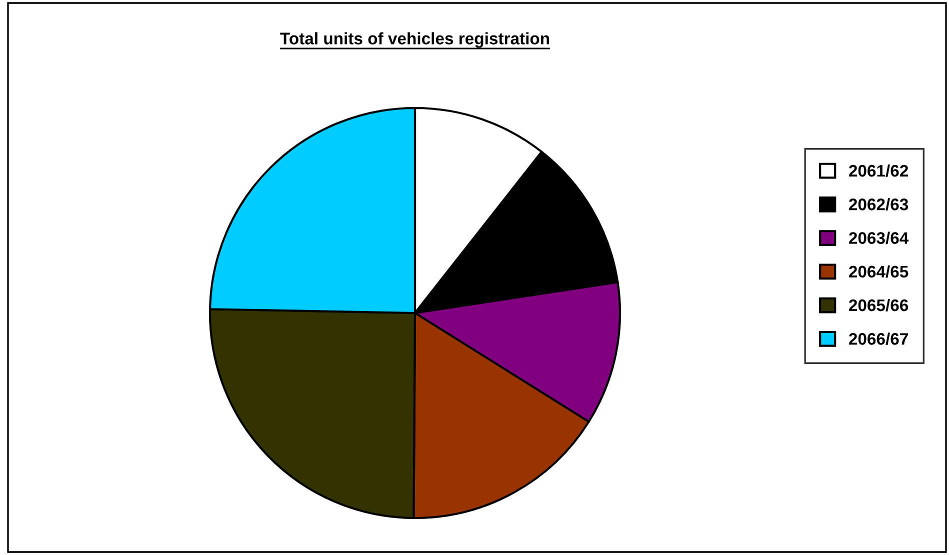  What do you see at coordinates (878, 338) in the screenshot?
I see `legend-label: 2066/67` at bounding box center [878, 338].